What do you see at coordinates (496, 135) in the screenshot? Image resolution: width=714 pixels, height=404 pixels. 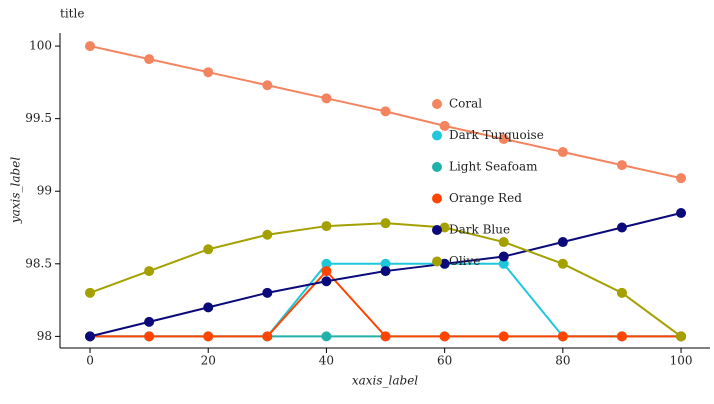 I see `legend-label: Dark Turquoise` at bounding box center [496, 135].